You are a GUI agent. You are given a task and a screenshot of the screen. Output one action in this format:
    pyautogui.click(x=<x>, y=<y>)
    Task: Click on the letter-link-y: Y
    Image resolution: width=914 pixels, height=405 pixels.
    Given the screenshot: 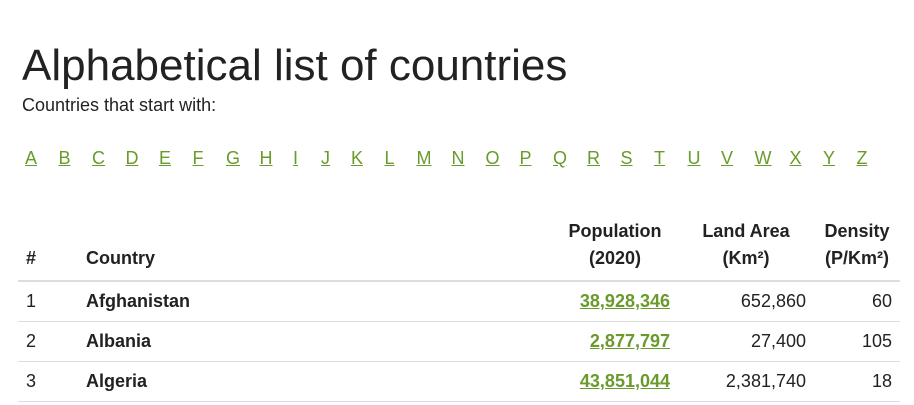 What is the action you would take?
    pyautogui.click(x=840, y=158)
    